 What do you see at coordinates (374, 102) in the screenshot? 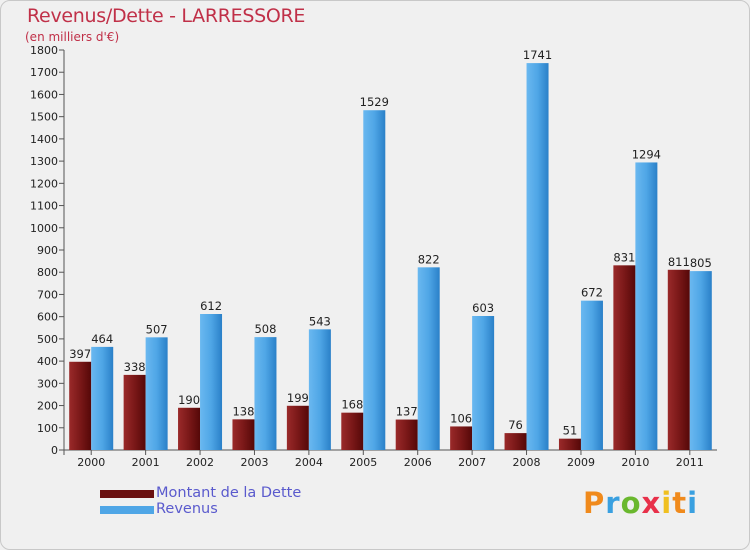
I see `revenus-value-label: 1529` at bounding box center [374, 102].